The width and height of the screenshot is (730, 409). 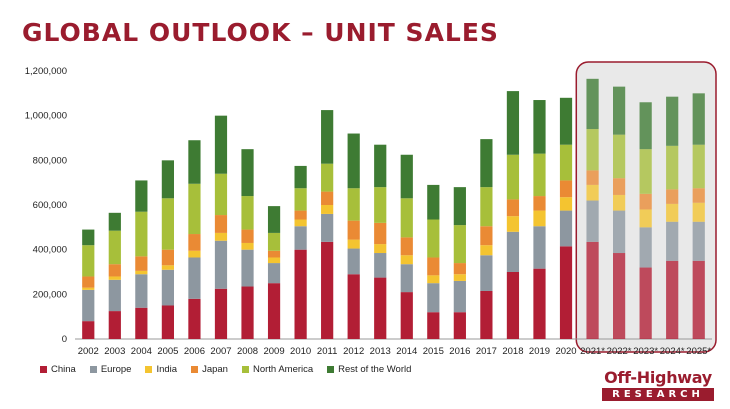 I want to click on legend-item: Rest of the World, so click(x=369, y=369).